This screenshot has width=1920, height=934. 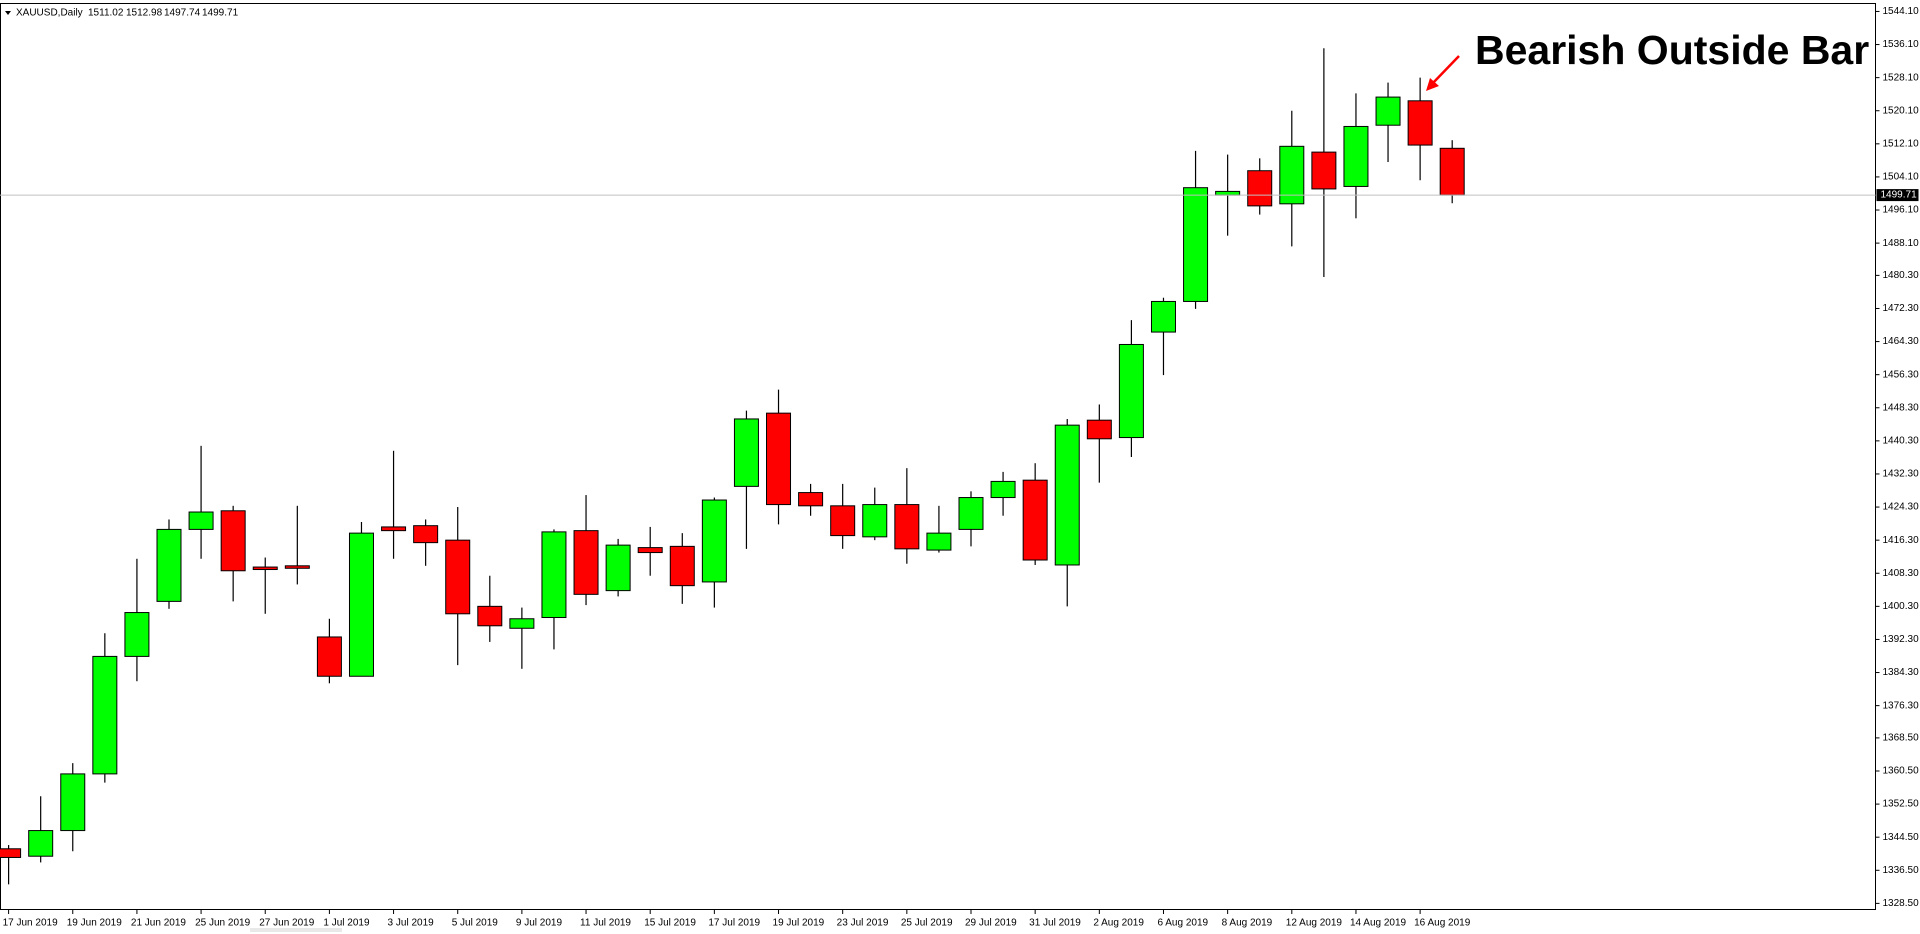 What do you see at coordinates (1901, 308) in the screenshot?
I see `y-tick-label: 1472.30` at bounding box center [1901, 308].